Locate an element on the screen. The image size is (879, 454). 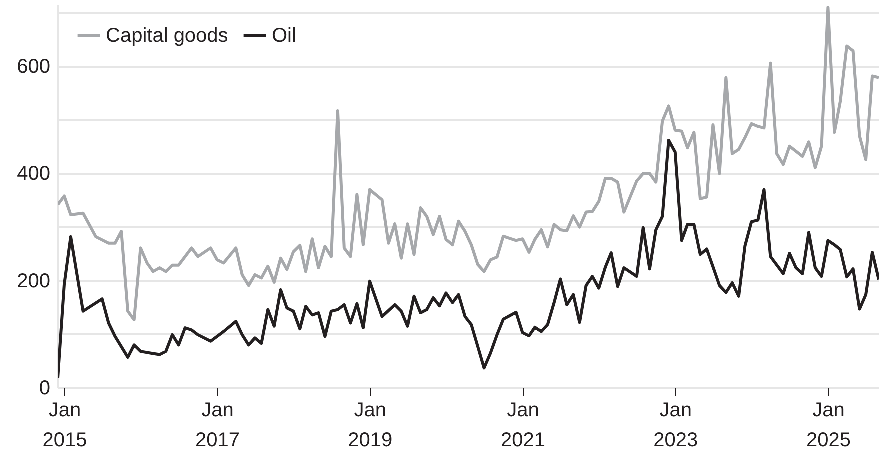
y-tick-label: 0 is located at coordinates (44, 389).